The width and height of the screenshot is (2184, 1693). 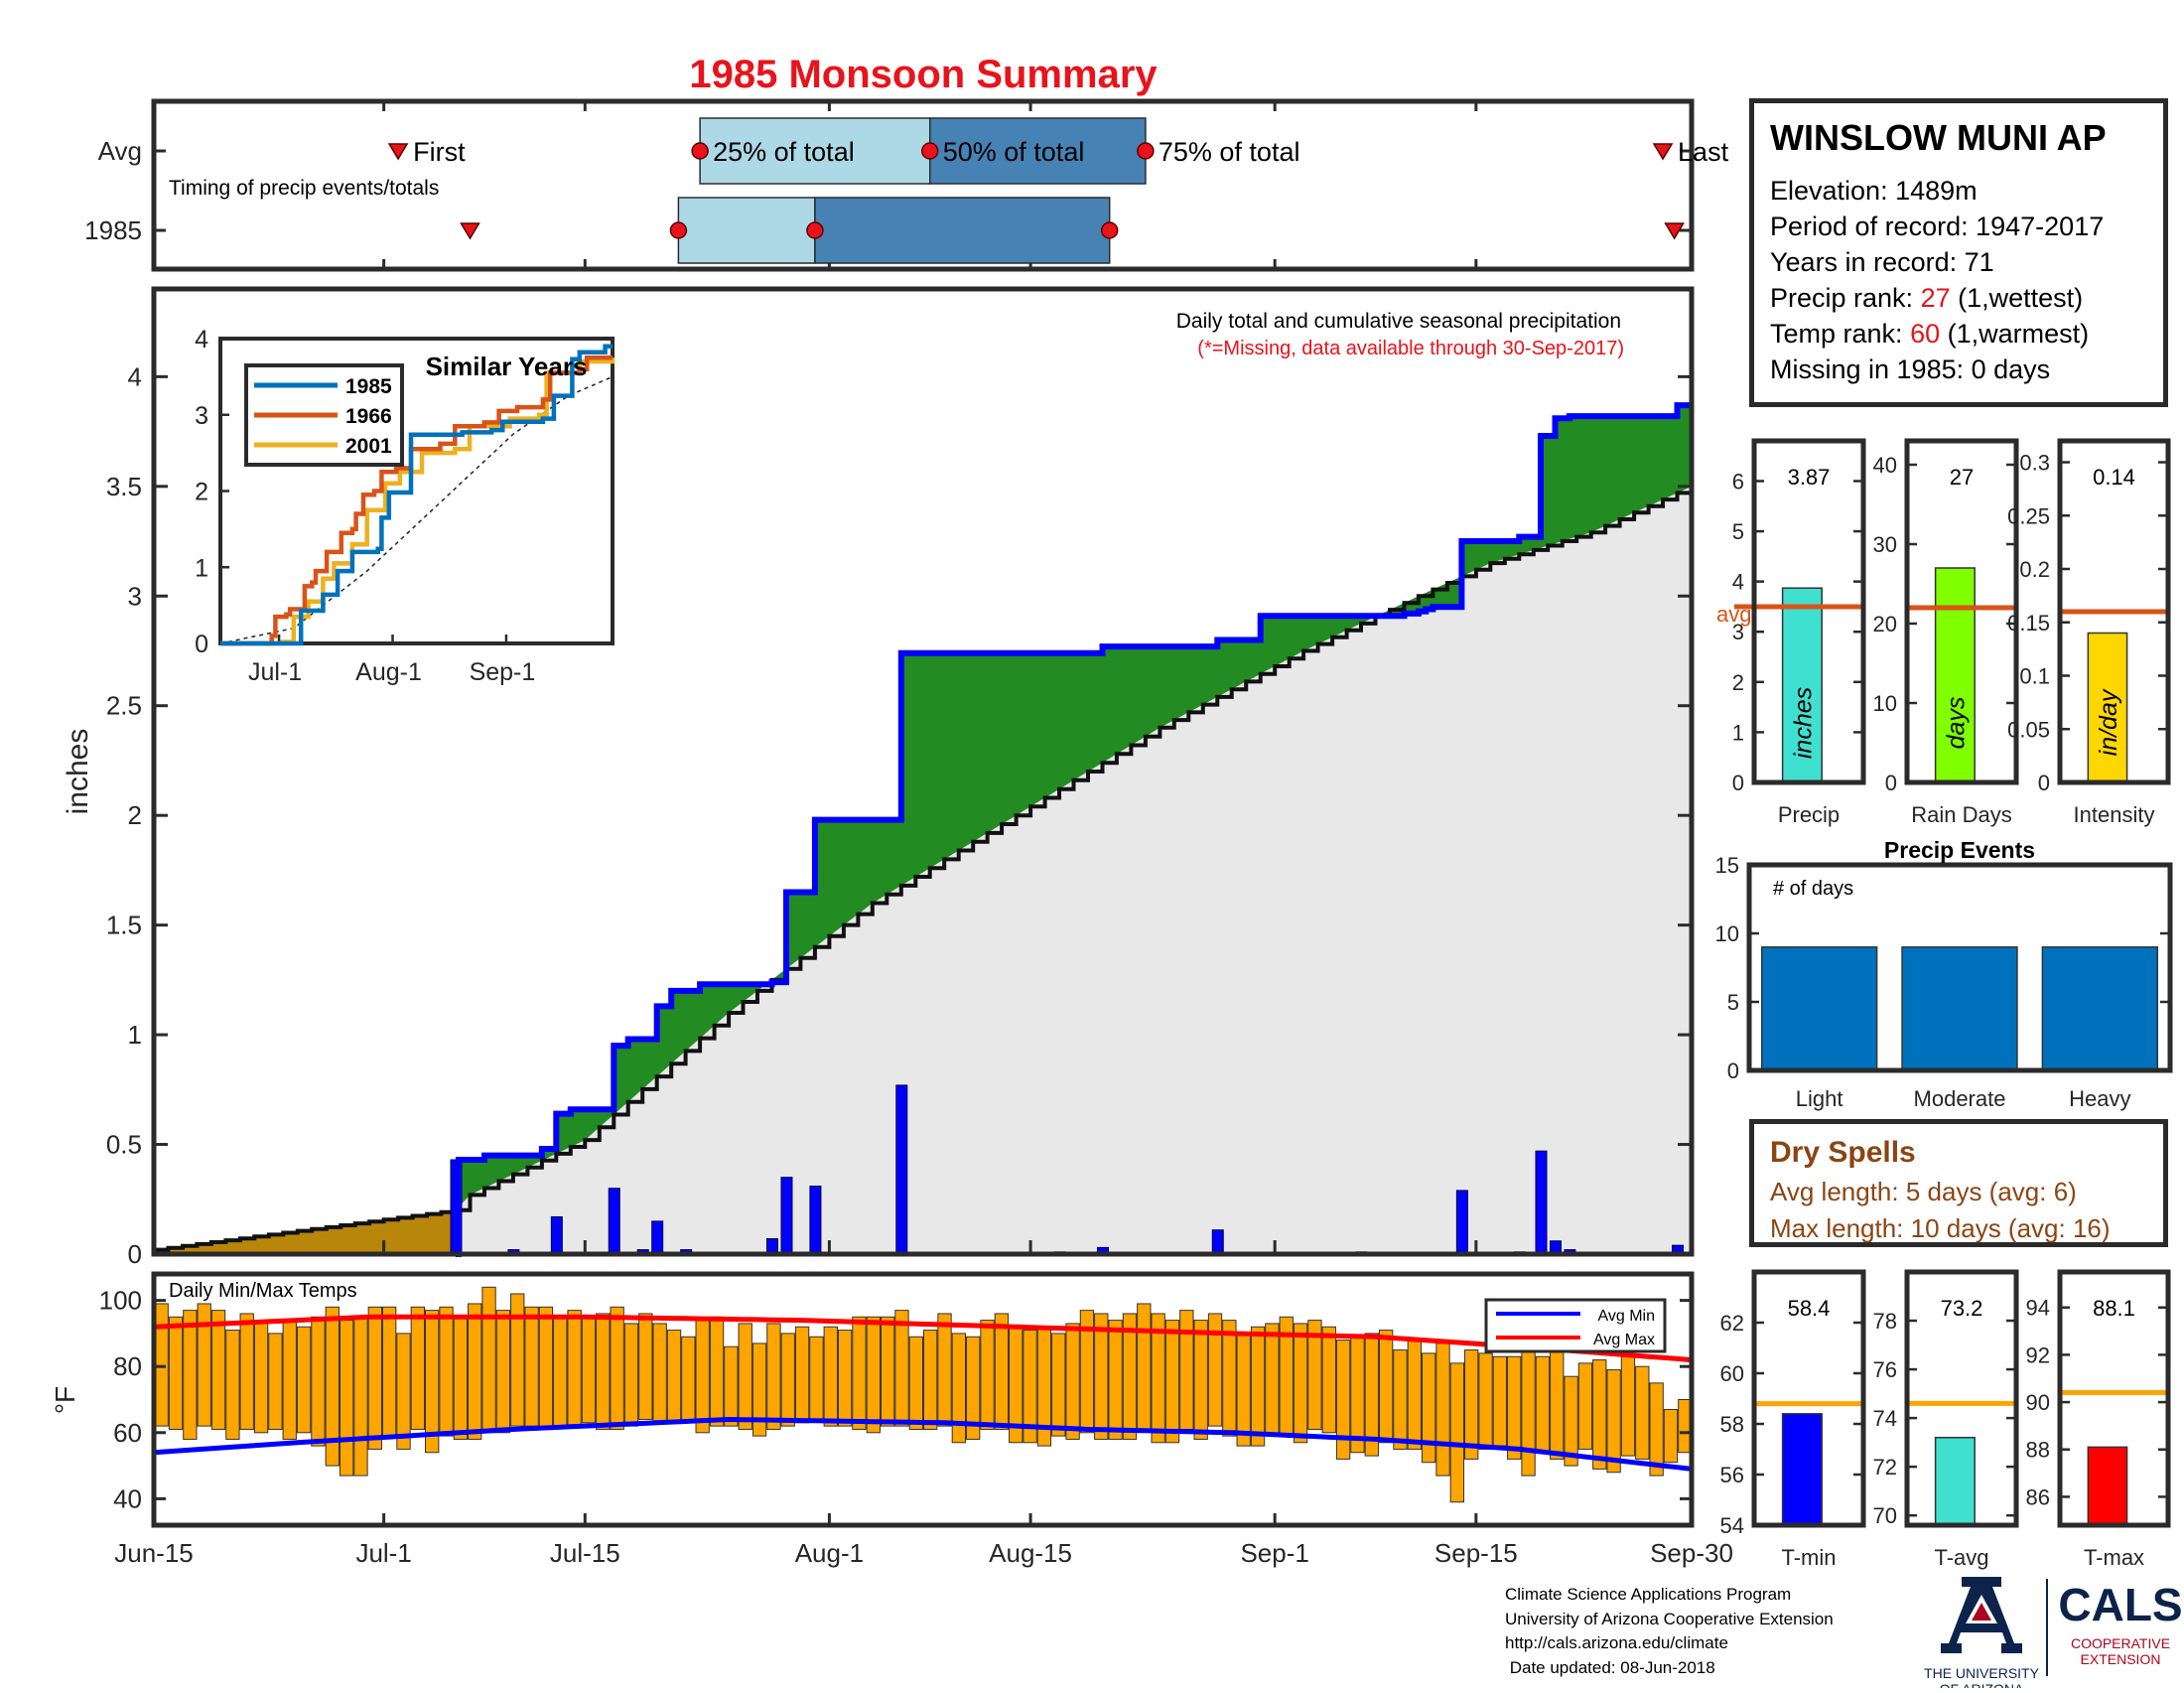 What do you see at coordinates (923, 1444) in the screenshot?
I see `avg-min-line` at bounding box center [923, 1444].